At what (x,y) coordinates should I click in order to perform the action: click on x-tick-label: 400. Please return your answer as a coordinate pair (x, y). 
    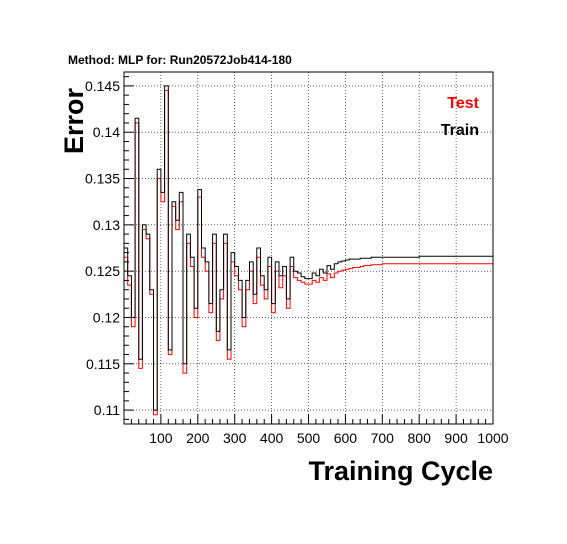
    Looking at the image, I should click on (272, 438).